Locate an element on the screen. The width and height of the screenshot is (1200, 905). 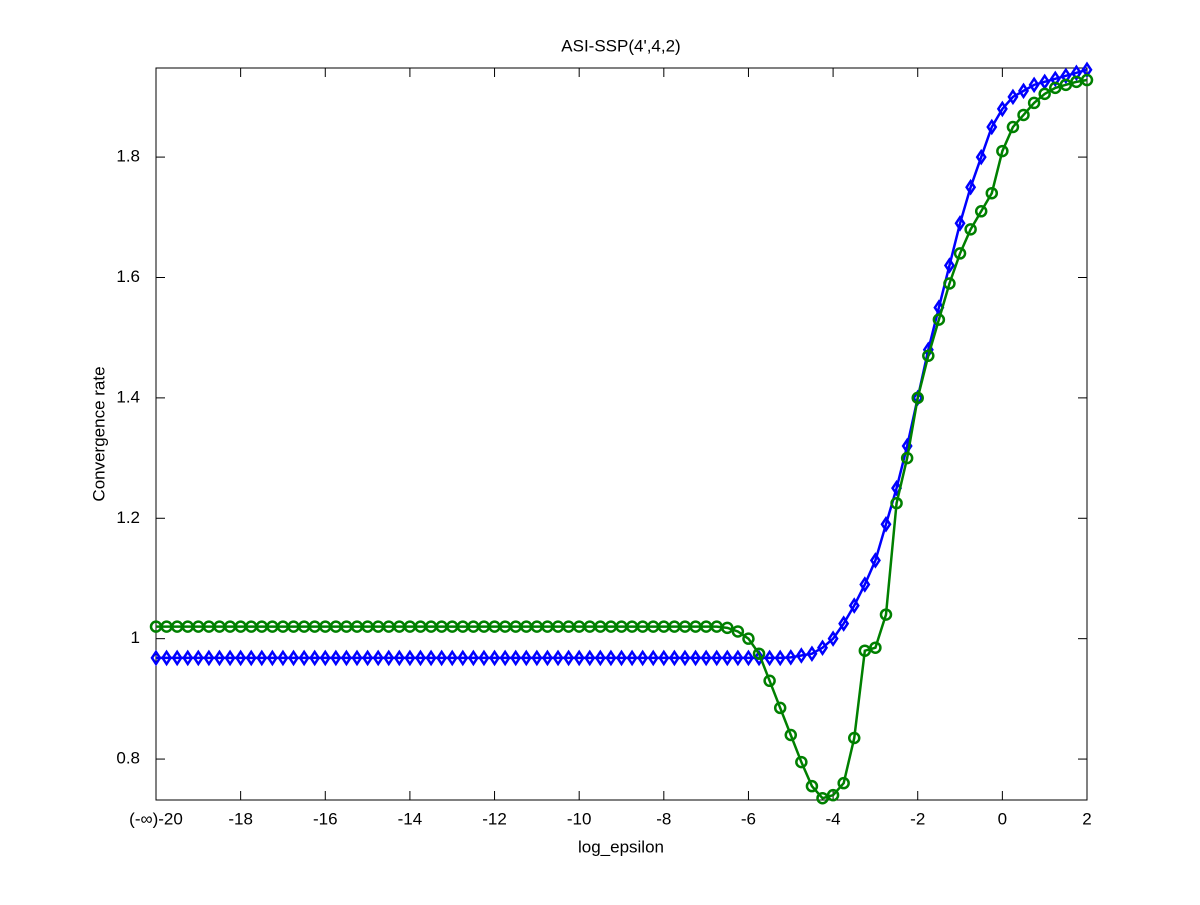
y-tick-label: 1 is located at coordinates (135, 637).